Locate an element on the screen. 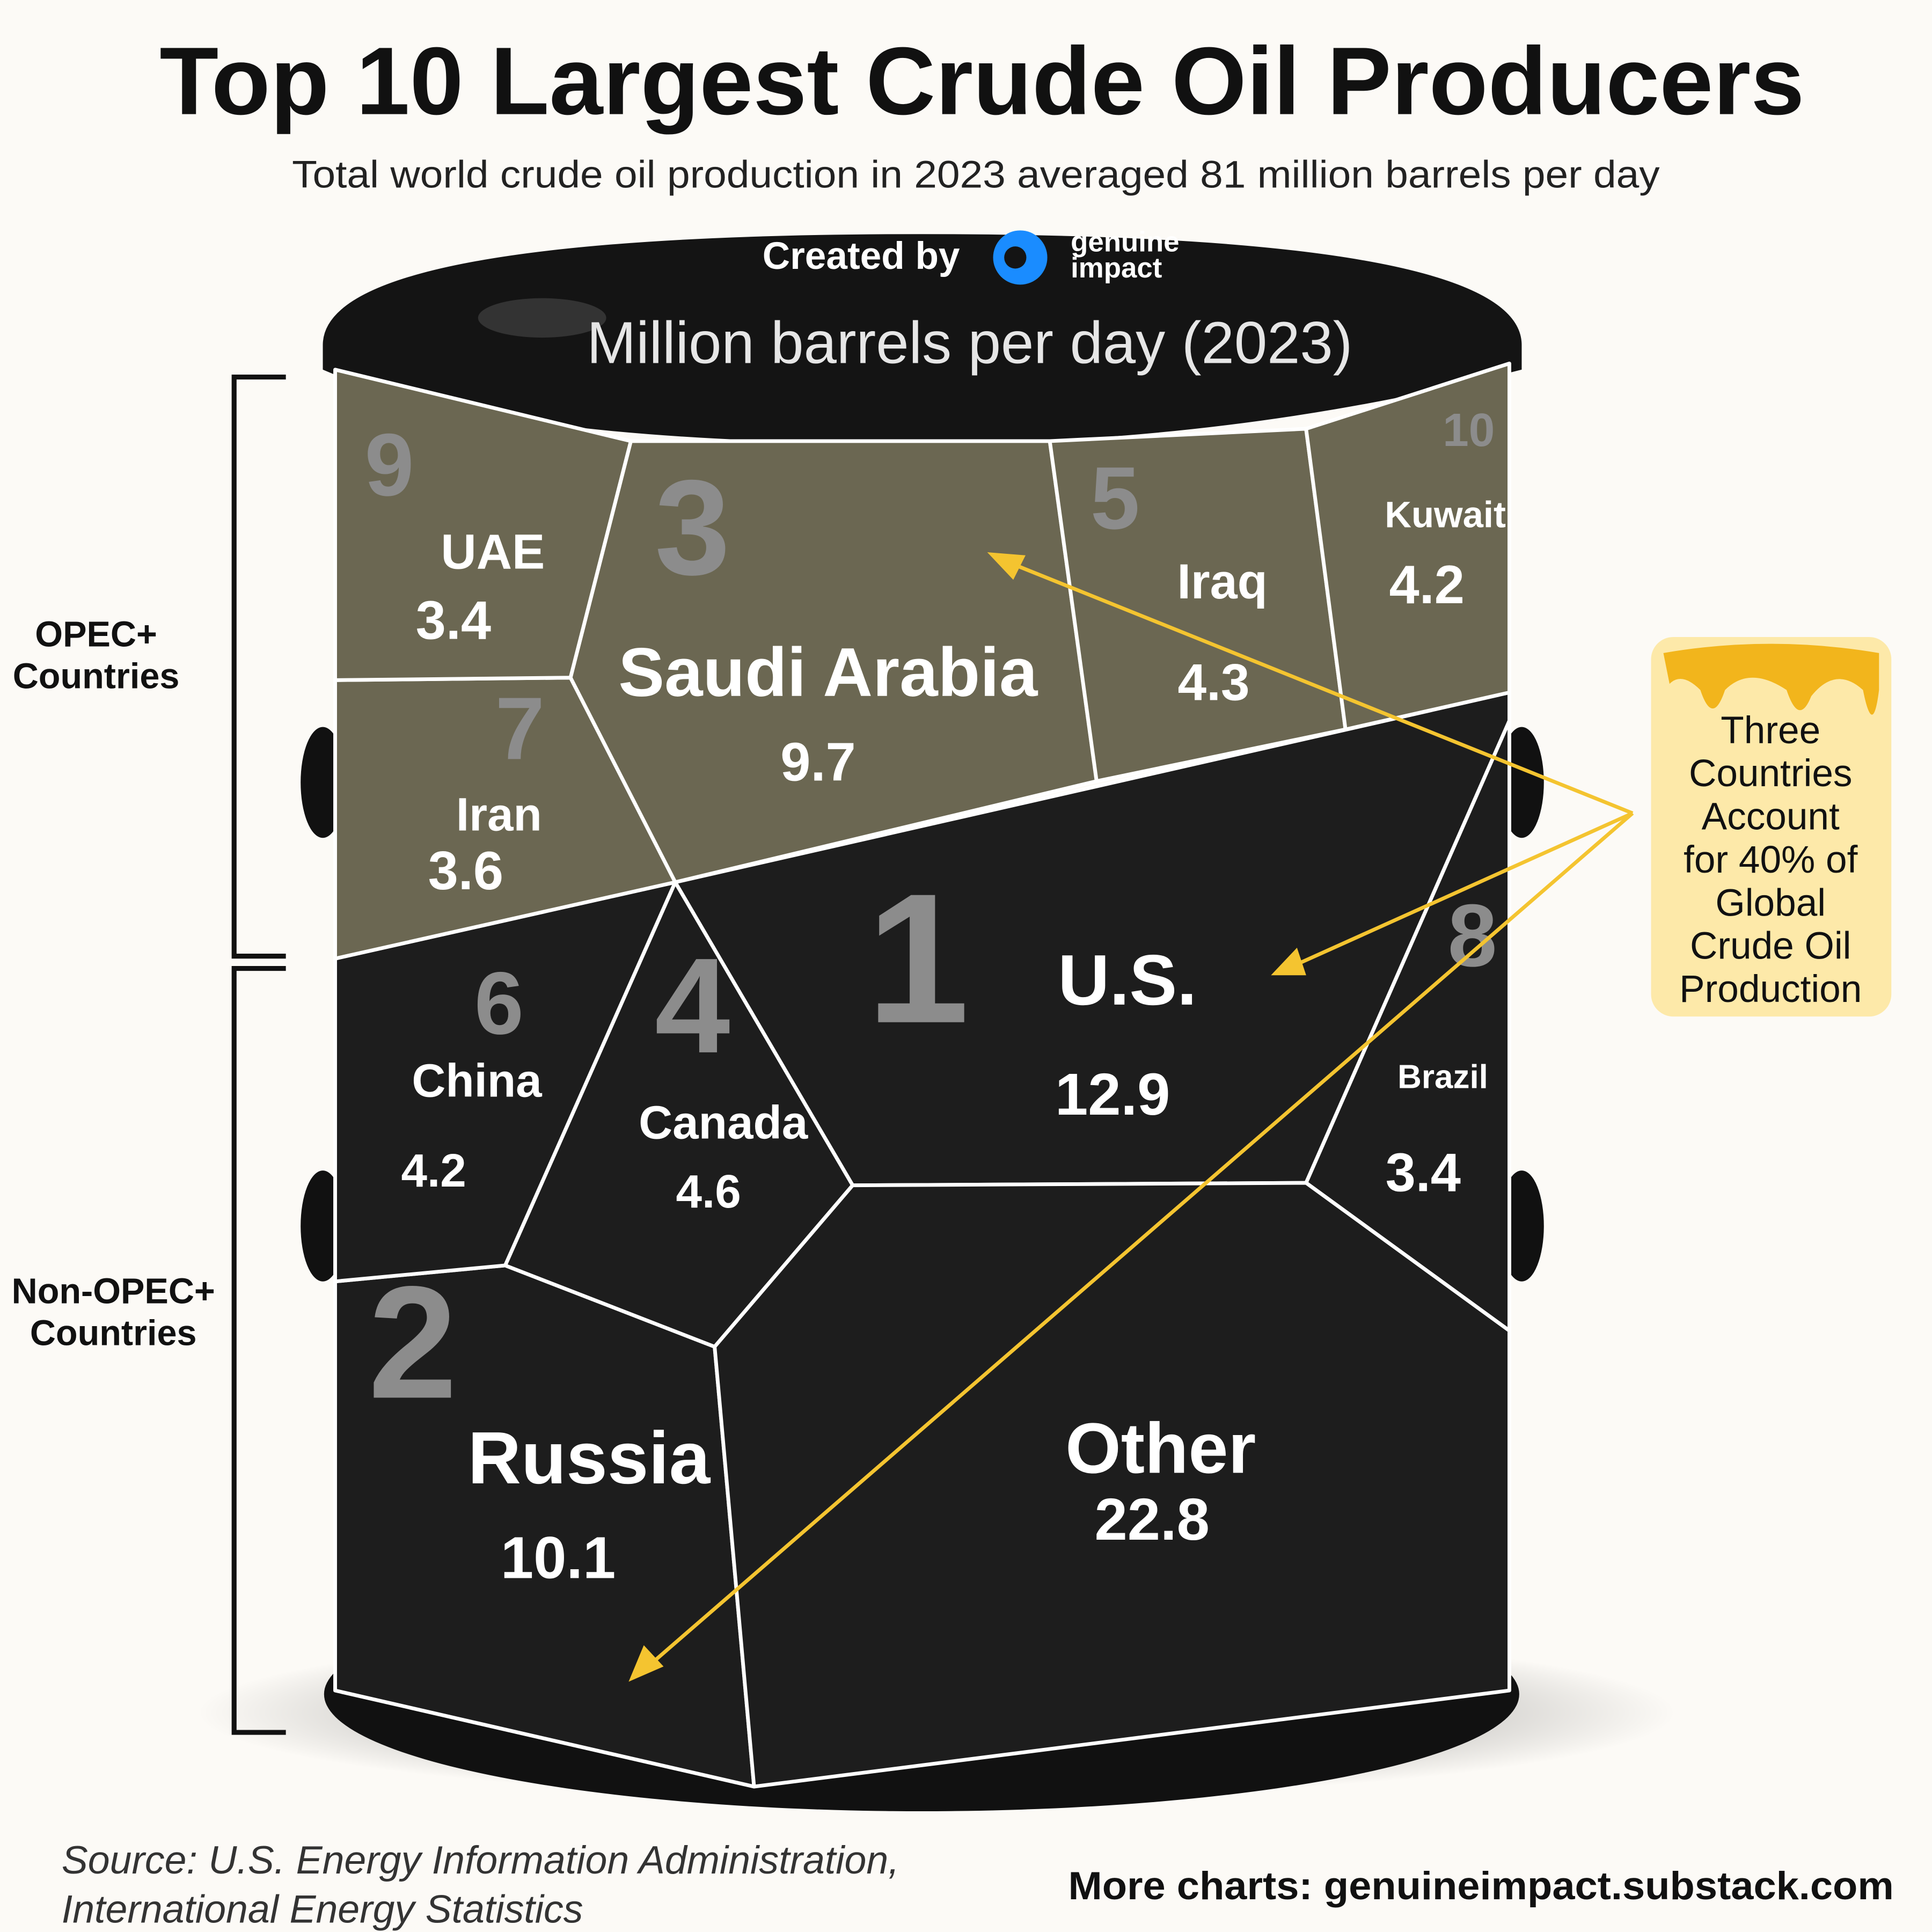  group-label: OPEC+ is located at coordinates (96, 635).